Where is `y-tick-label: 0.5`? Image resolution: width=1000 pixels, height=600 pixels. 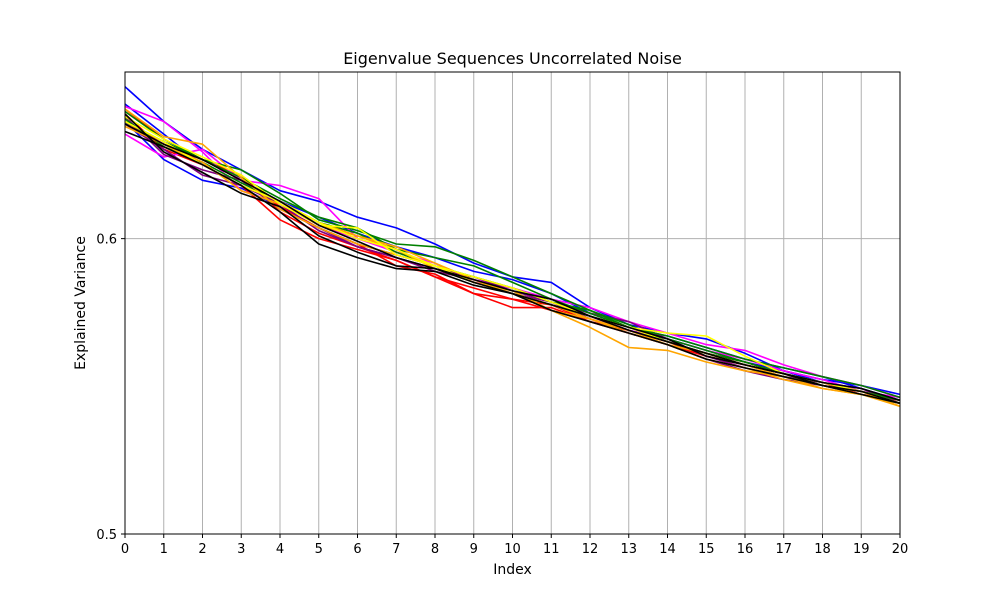
y-tick-label: 0.5 is located at coordinates (106, 535).